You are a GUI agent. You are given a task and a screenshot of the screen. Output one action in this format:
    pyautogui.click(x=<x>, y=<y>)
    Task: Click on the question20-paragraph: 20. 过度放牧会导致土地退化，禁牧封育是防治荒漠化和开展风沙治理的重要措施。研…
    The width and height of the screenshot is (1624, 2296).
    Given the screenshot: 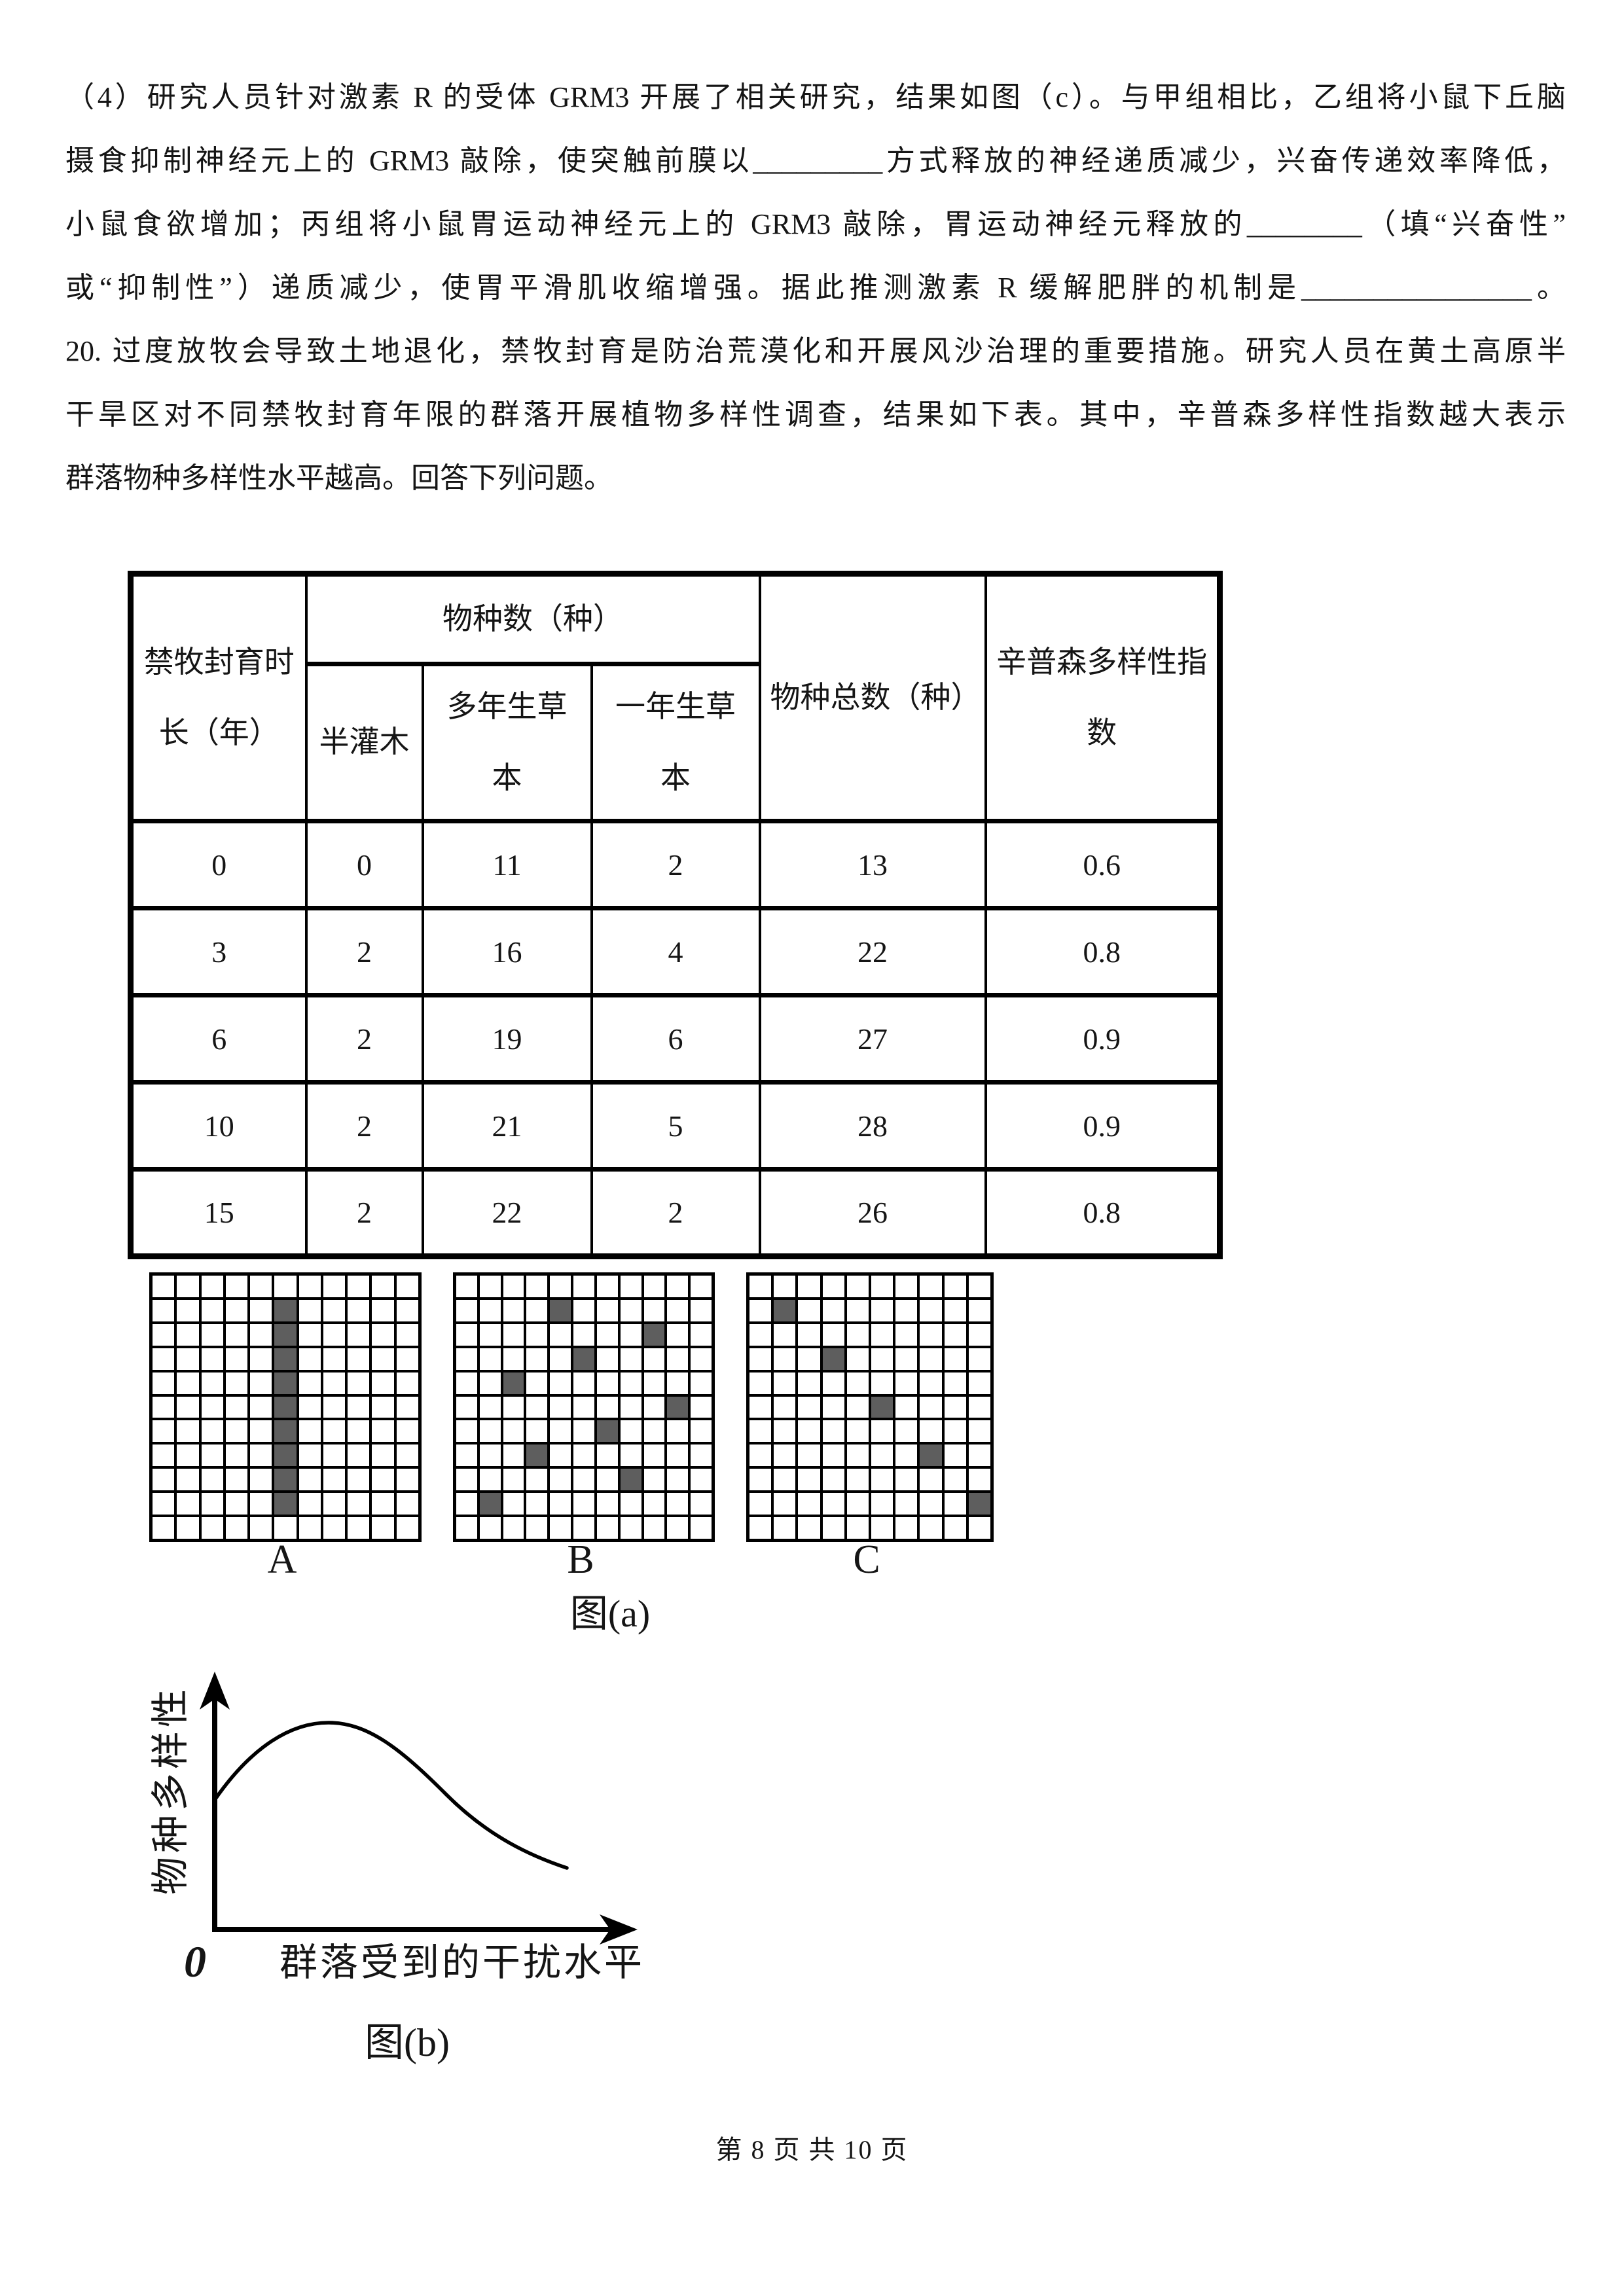 What is the action you would take?
    pyautogui.click(x=815, y=414)
    